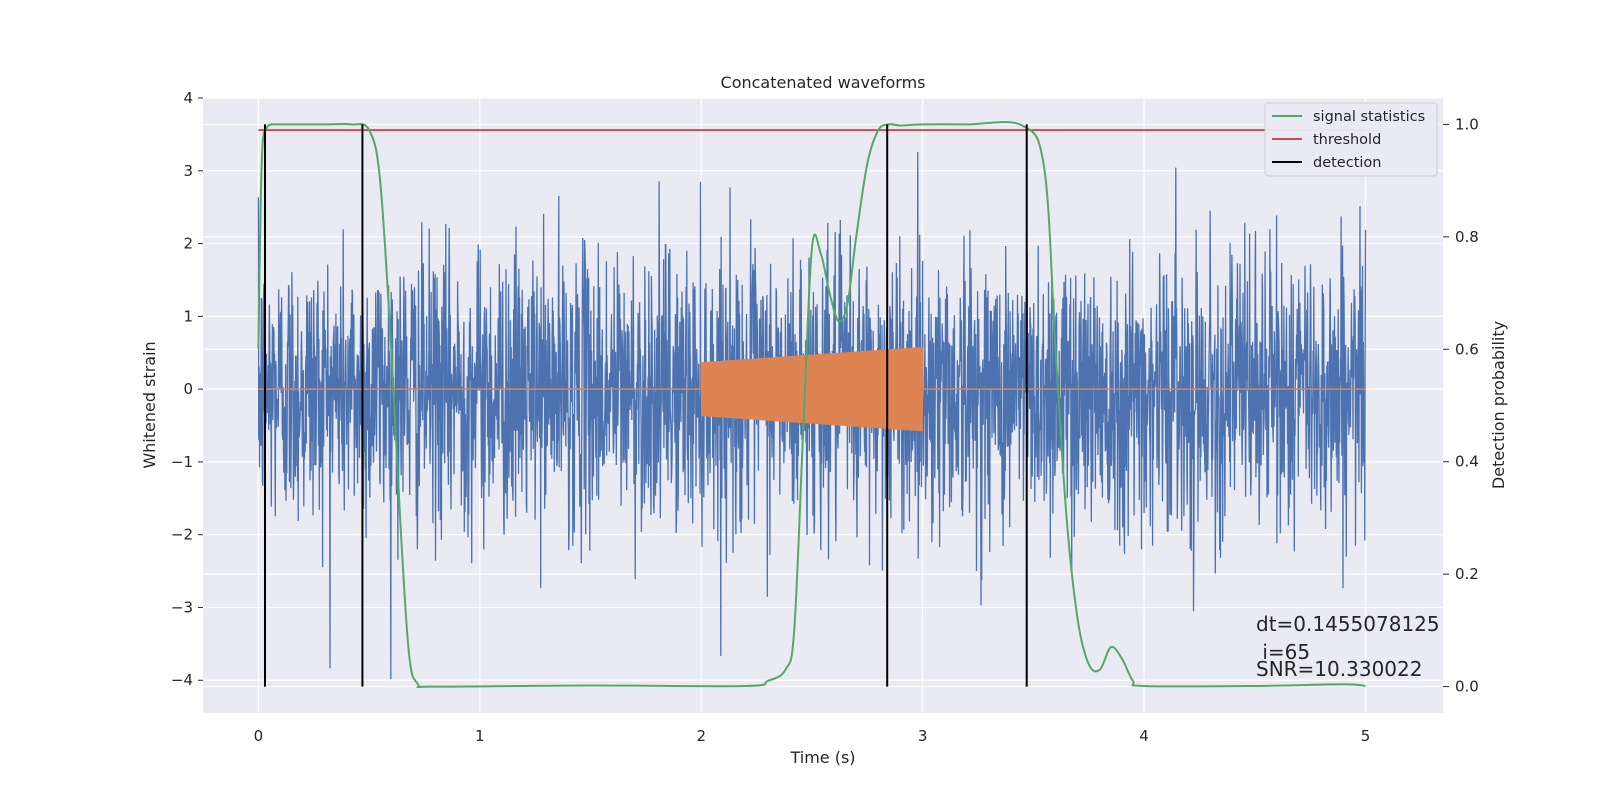 This screenshot has height=800, width=1600. I want to click on annotations: dt=0.1455078125 i=65 SNR=10.330022, so click(1348, 646).